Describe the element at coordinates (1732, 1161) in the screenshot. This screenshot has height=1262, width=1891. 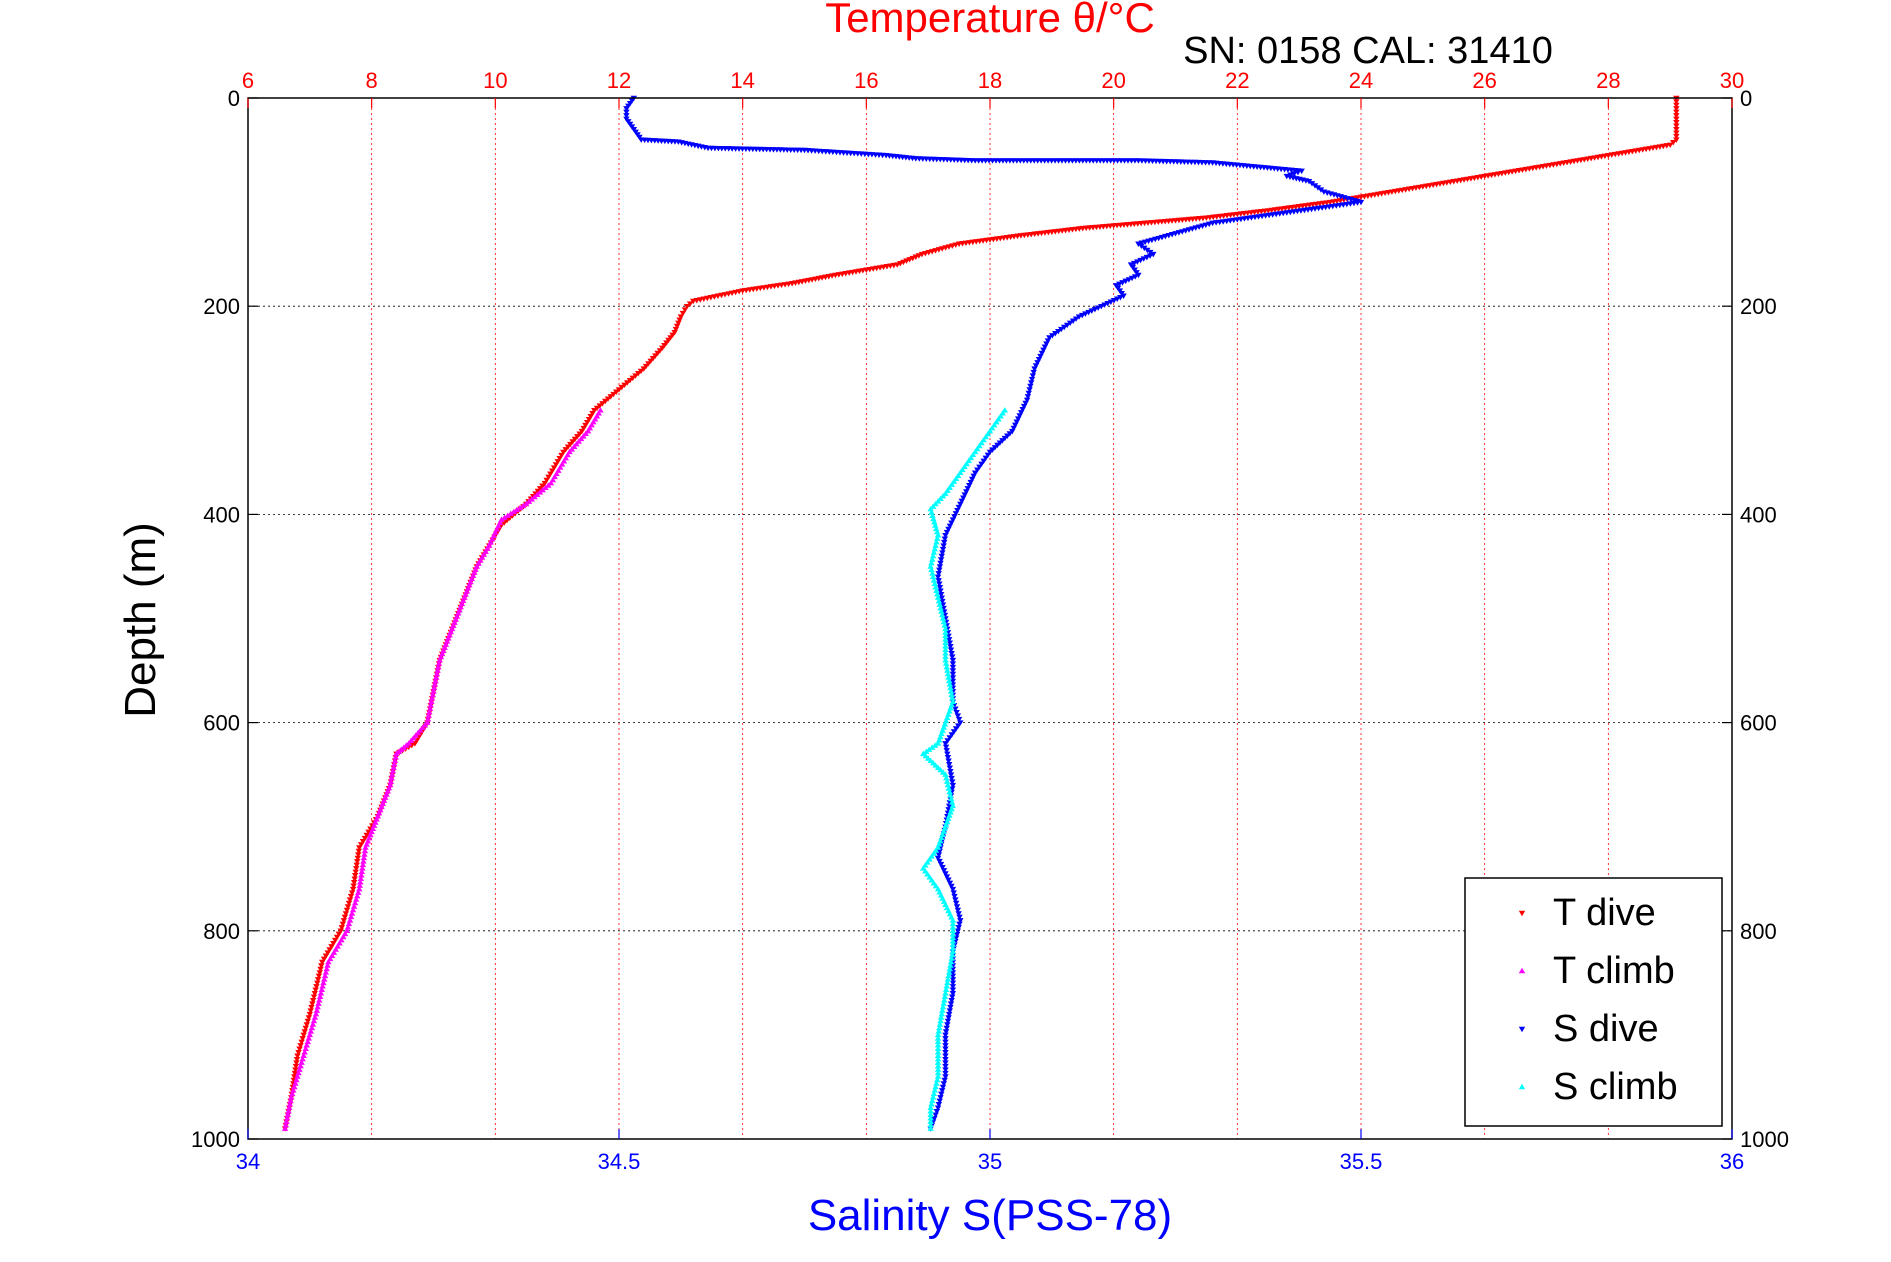
I see `tick-label-salinity: 36` at that location.